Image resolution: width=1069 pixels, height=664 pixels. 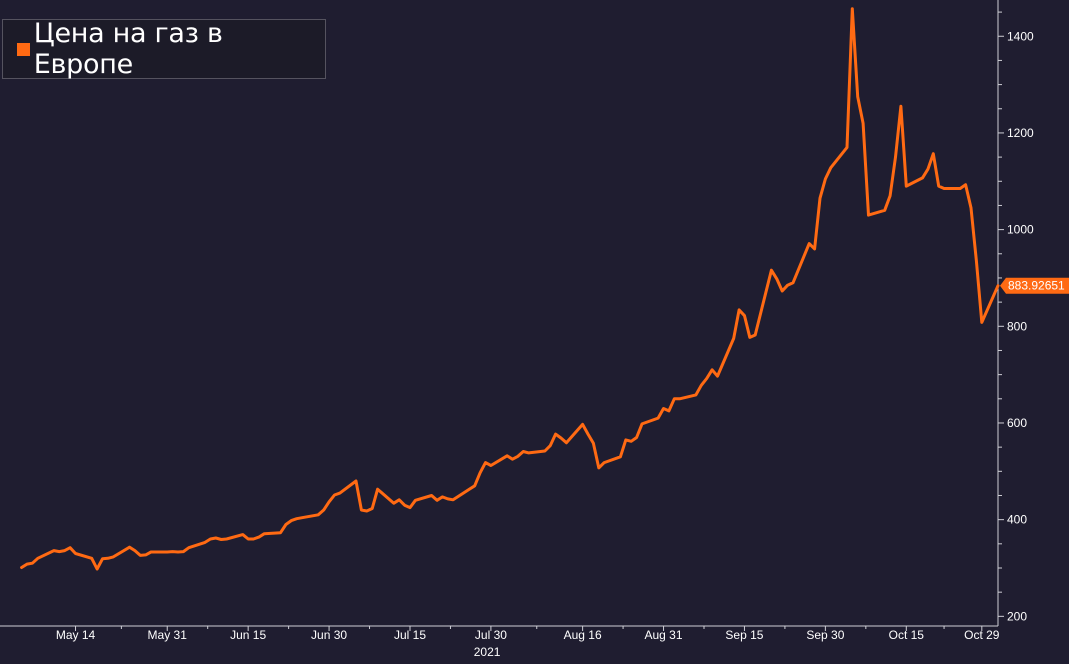 I want to click on legend: Цена на газ в Европе, so click(x=164, y=49).